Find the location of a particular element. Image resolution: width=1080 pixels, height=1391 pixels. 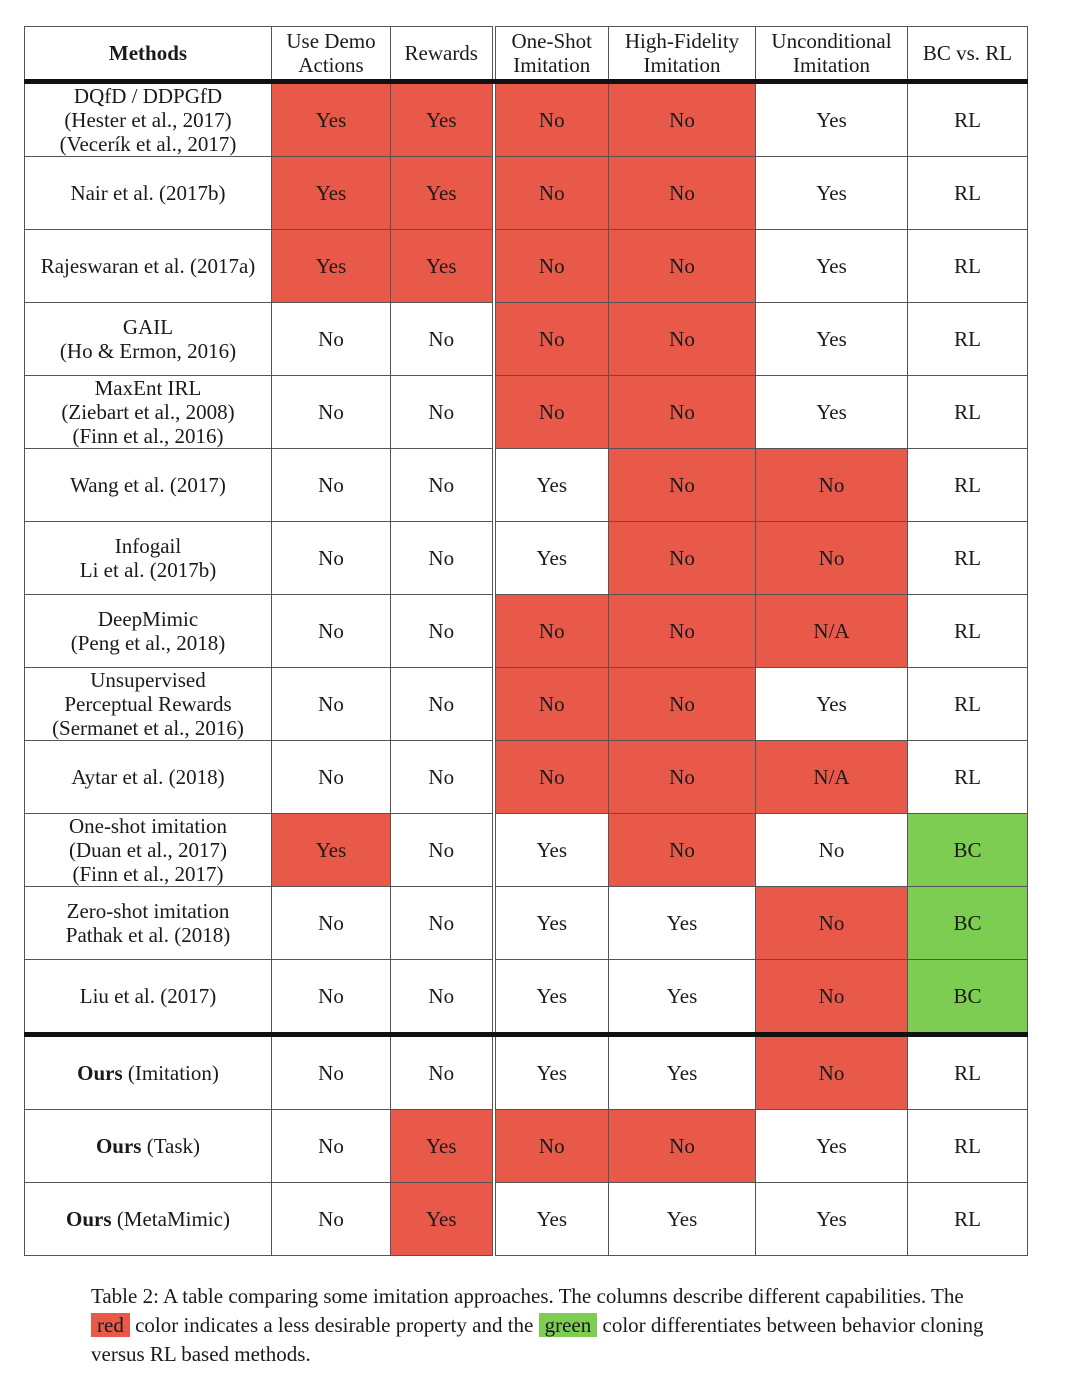

header-line: High-Fidelity is located at coordinates (682, 41).